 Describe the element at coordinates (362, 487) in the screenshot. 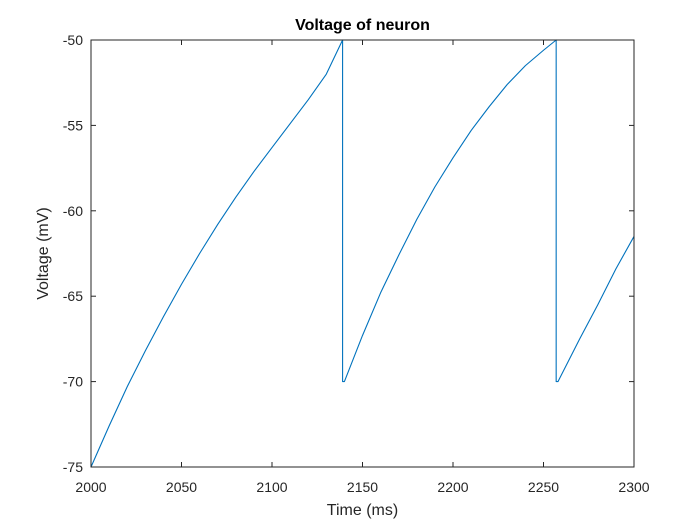

I see `x-tick-label: 2150` at that location.